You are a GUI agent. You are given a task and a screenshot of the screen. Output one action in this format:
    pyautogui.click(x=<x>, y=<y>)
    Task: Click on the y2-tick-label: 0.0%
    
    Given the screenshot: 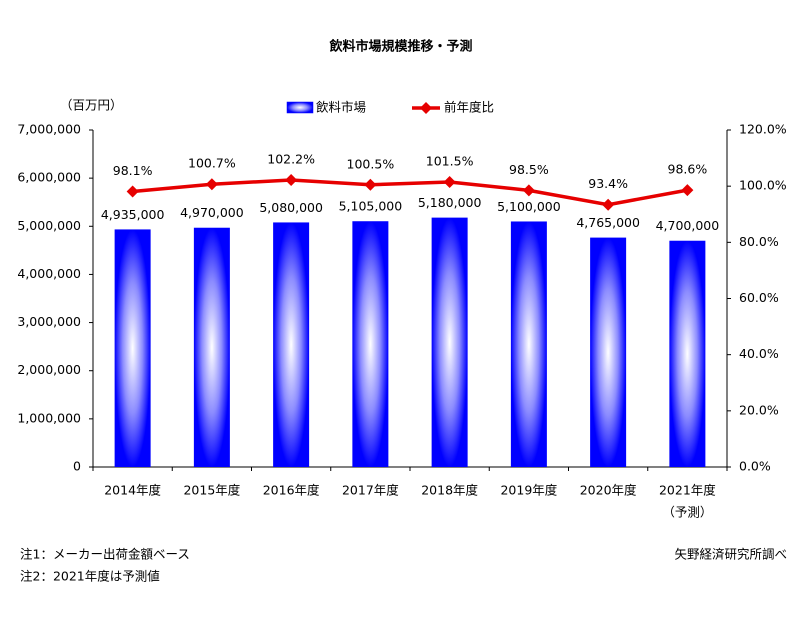 What is the action you would take?
    pyautogui.click(x=755, y=466)
    